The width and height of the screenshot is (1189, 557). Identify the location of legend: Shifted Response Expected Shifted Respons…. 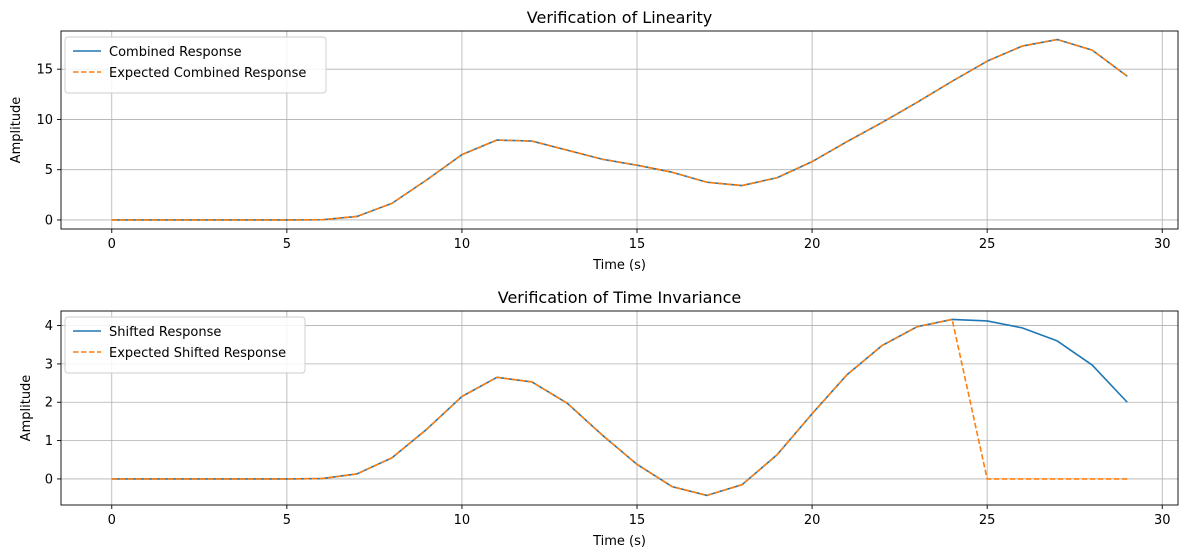
(185, 345).